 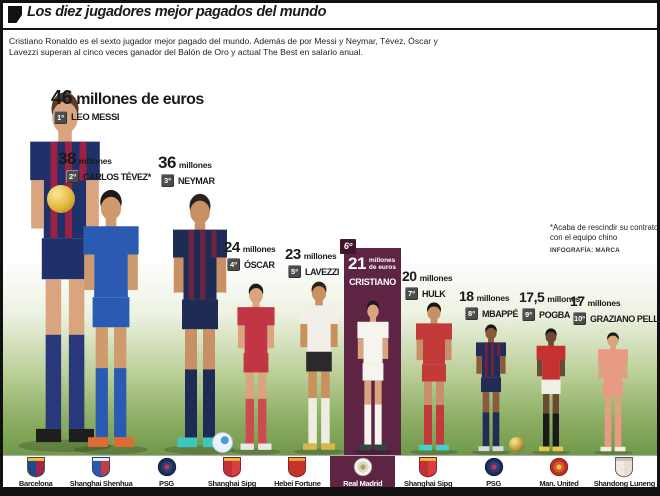 I want to click on salary-amount: 46, so click(x=62, y=98).